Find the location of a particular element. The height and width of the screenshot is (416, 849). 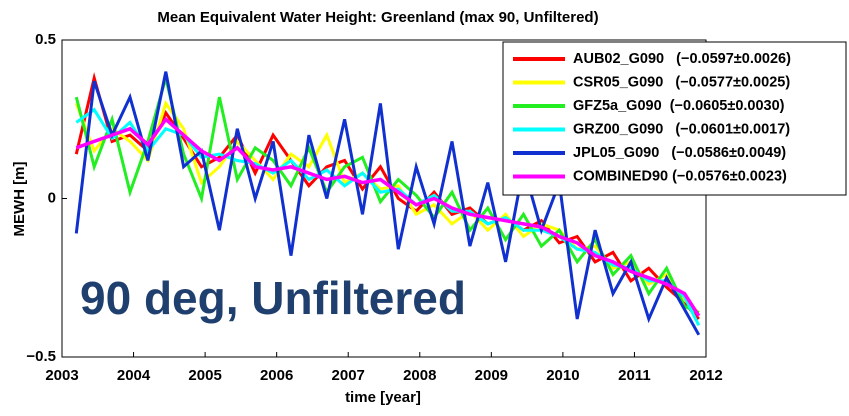

legend-label: CSR05_G090 (−0.0577±0.0025) is located at coordinates (681, 82).